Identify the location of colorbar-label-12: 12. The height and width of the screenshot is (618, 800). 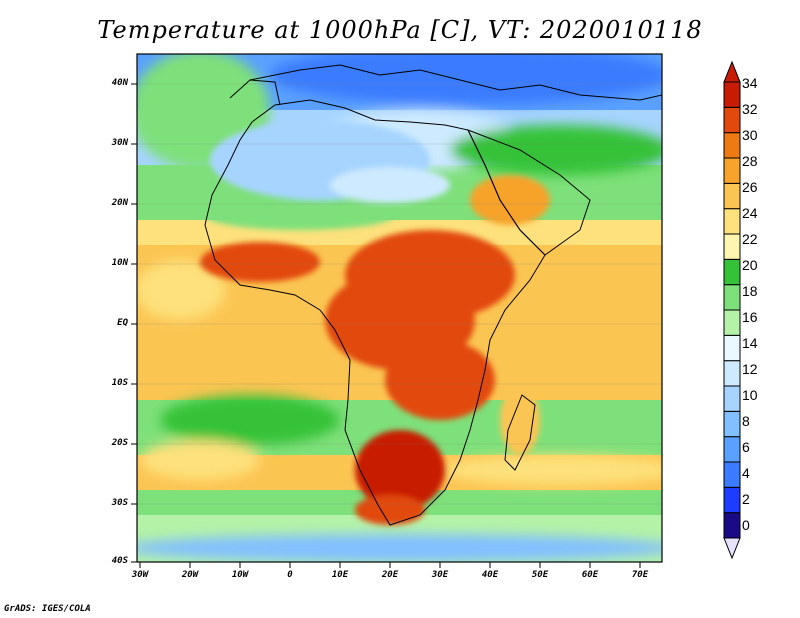
(750, 369).